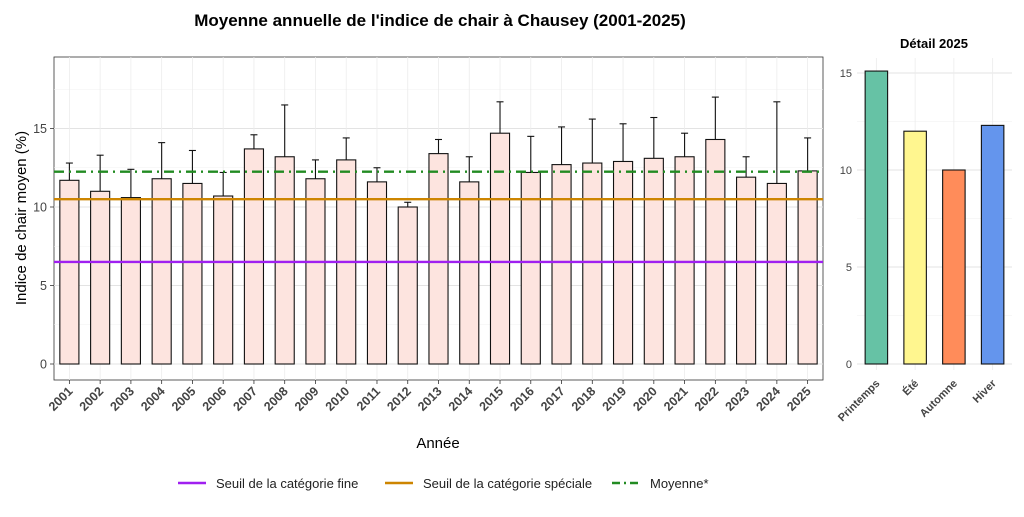 The image size is (1024, 517). I want to click on bar-2005, so click(192, 273).